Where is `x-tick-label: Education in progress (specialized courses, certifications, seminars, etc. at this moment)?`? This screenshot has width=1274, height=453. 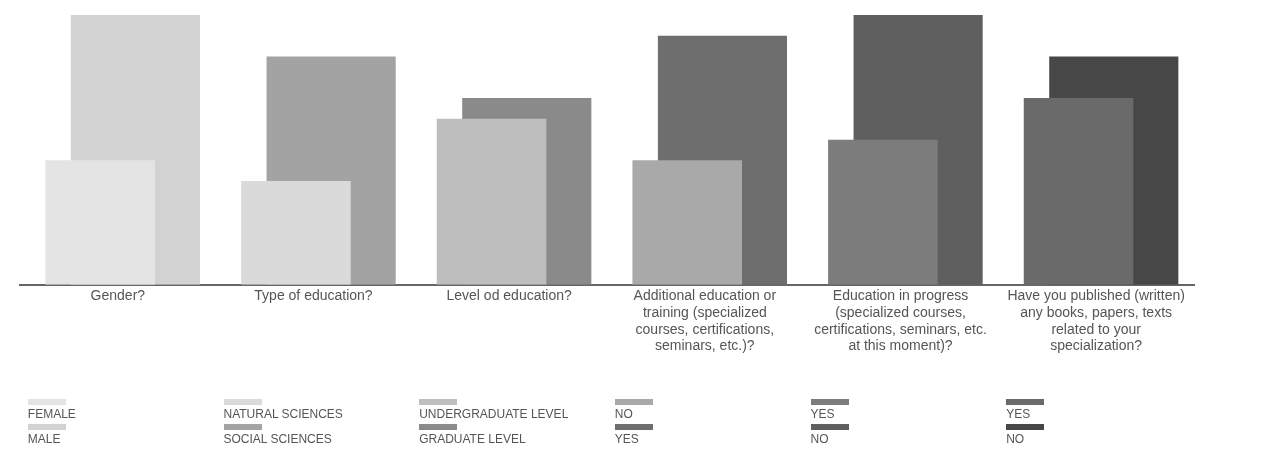 x-tick-label: Education in progress (specialized courses, certifications, seminars, etc. at this moment)? is located at coordinates (900, 320).